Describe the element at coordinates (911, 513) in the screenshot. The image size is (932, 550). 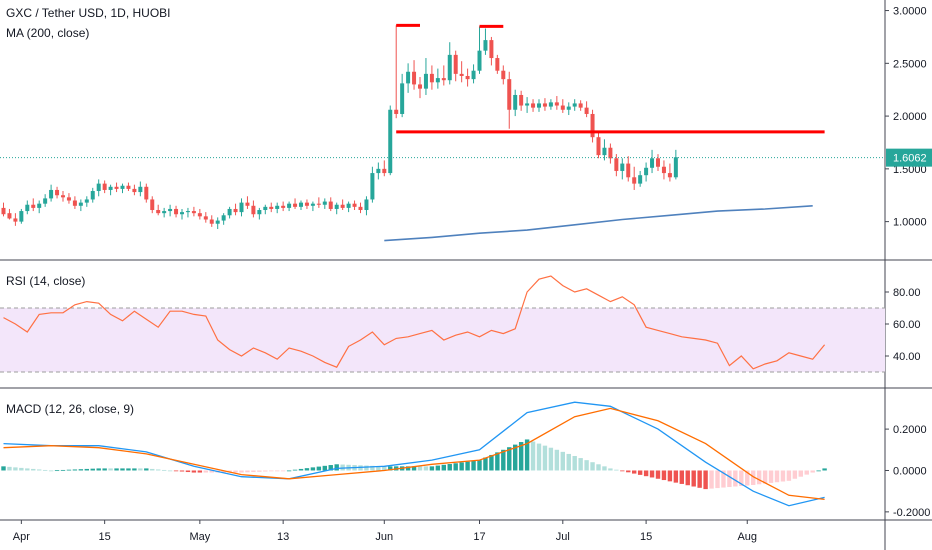
I see `macd-tick-label: -0.2000` at that location.